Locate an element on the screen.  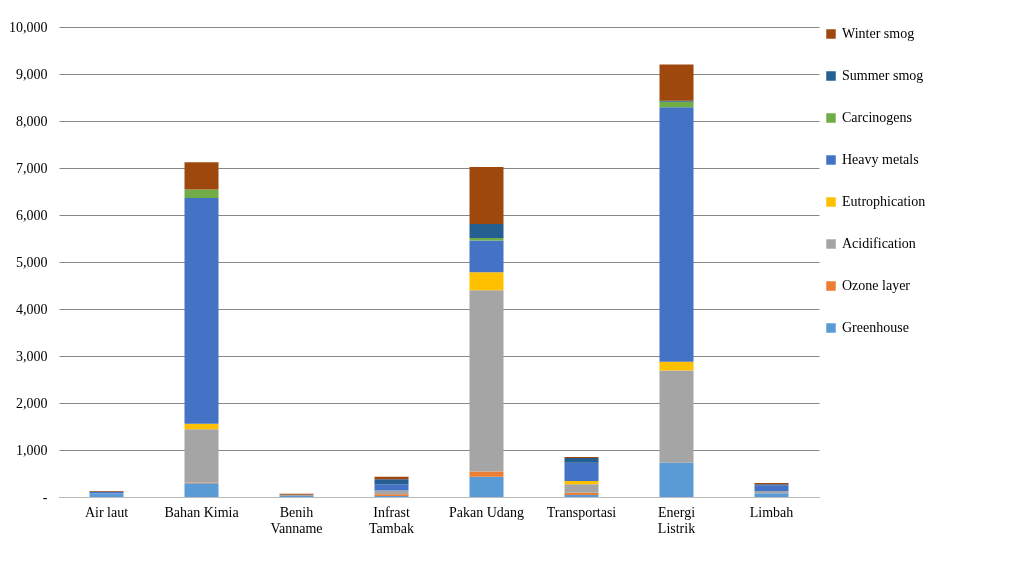
legend-label: Acidification is located at coordinates (879, 243).